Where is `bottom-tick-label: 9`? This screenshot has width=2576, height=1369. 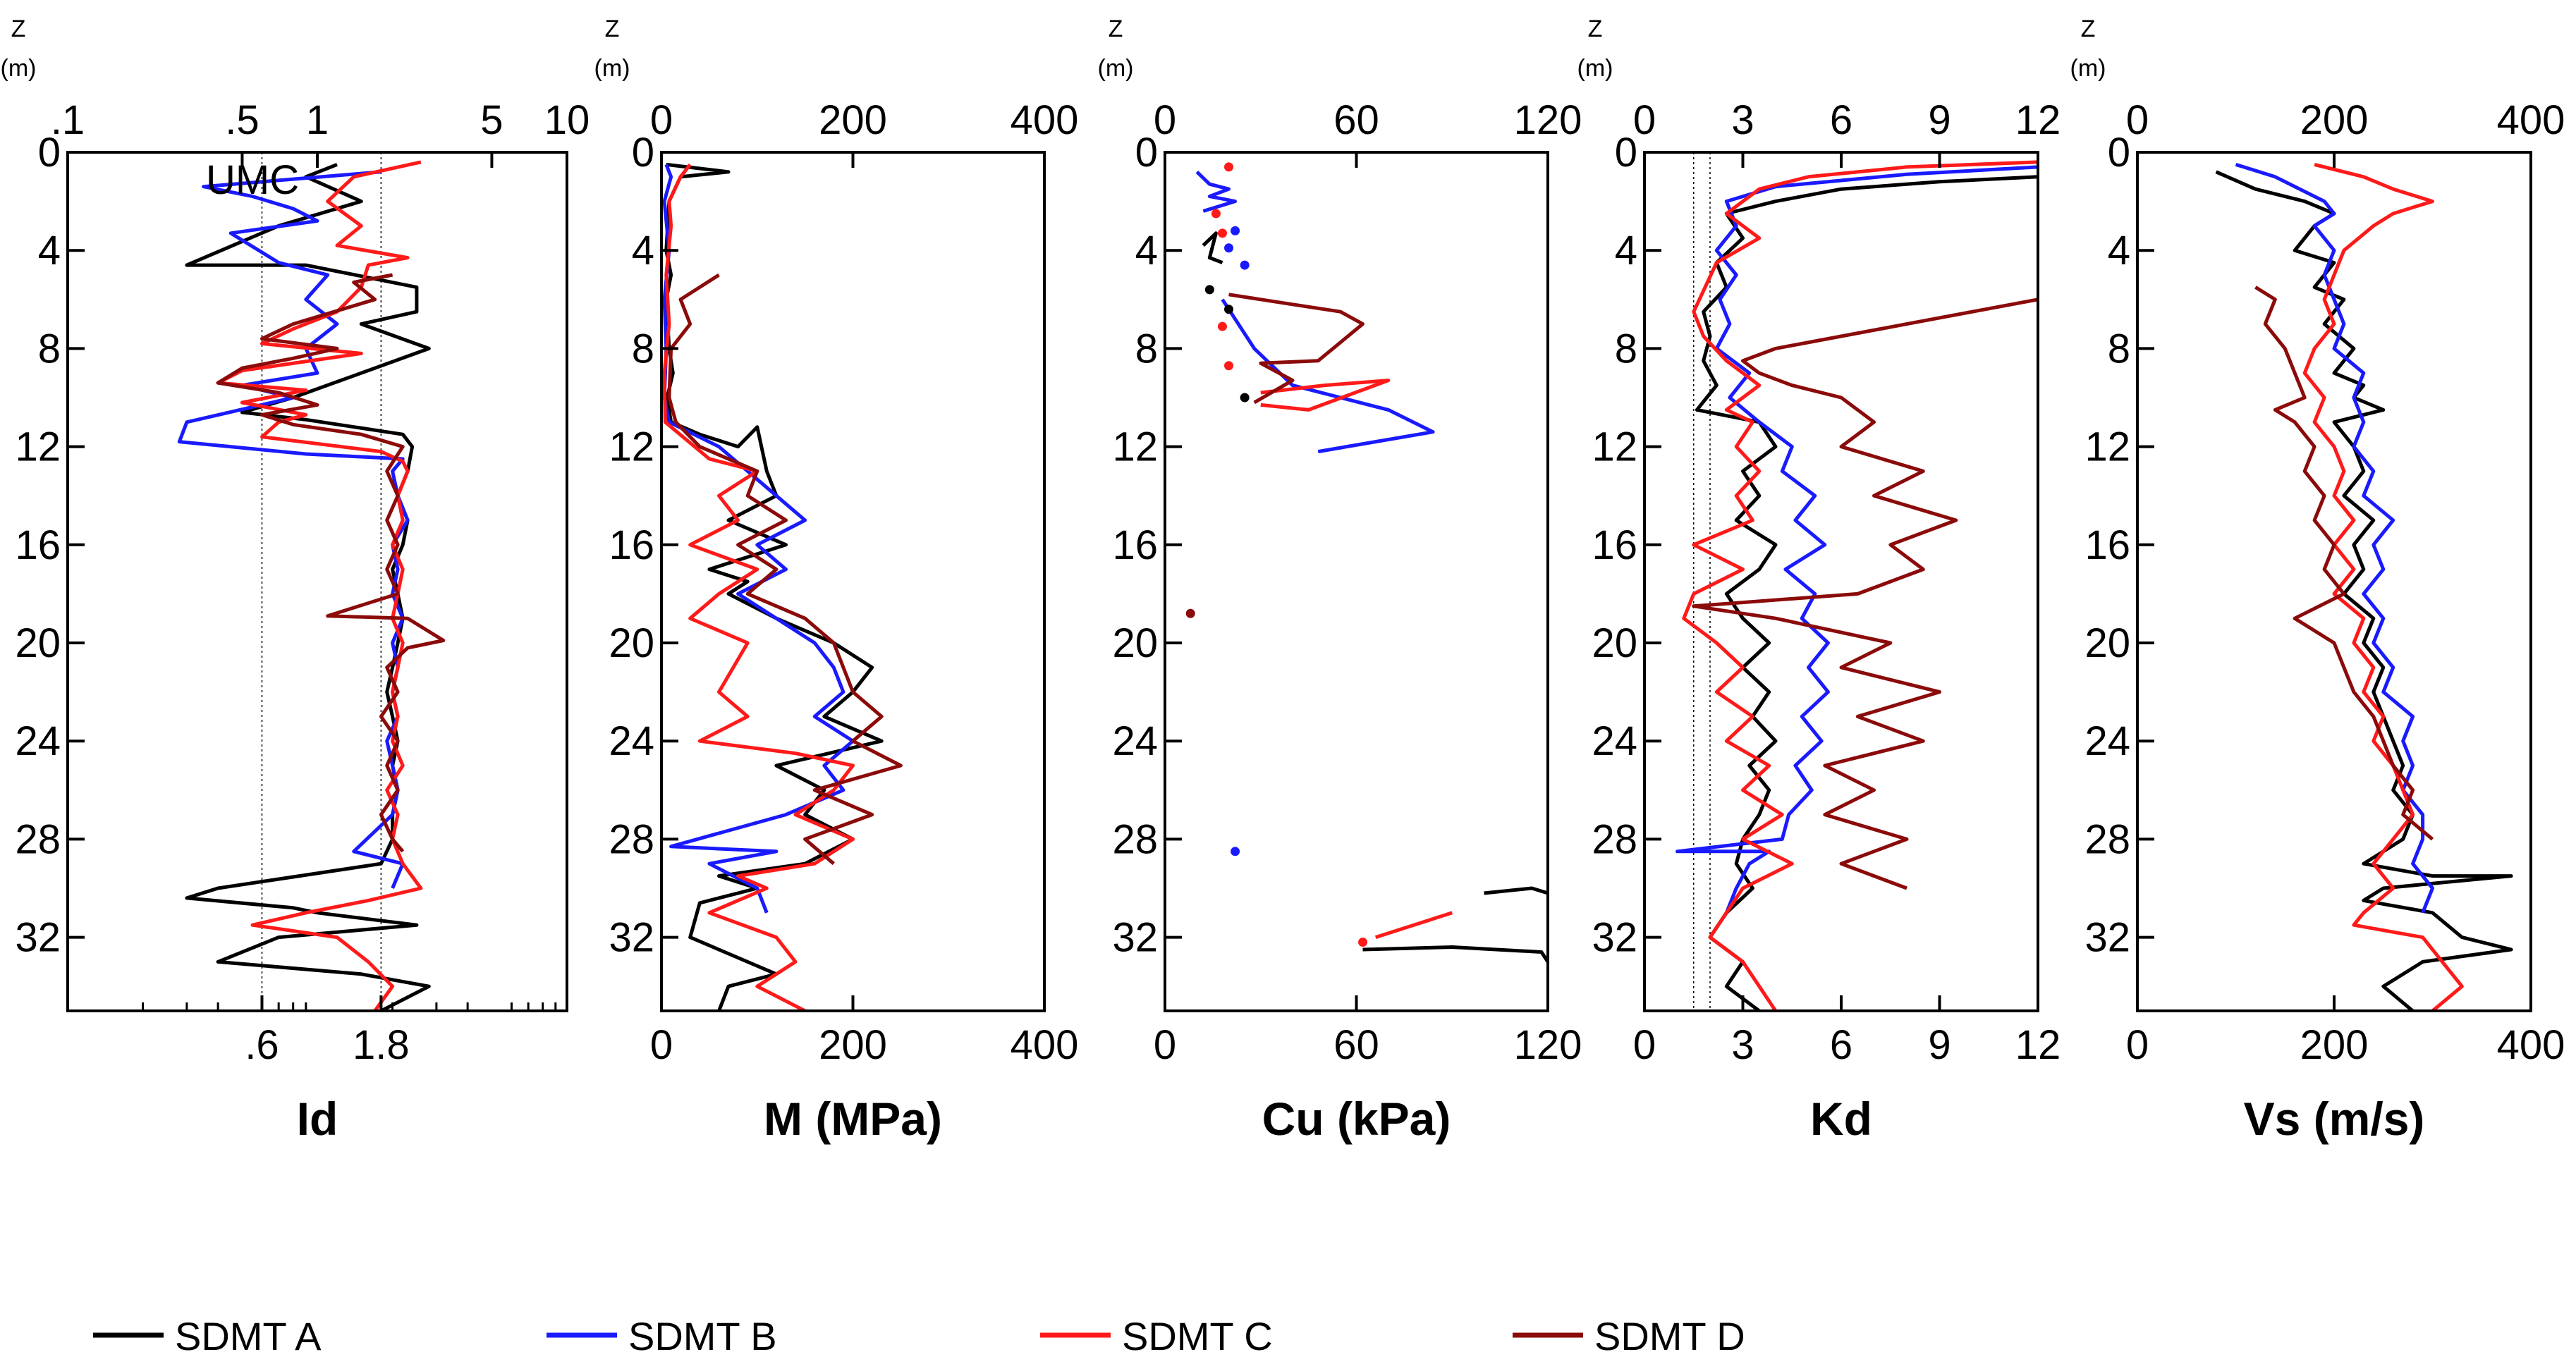
bottom-tick-label: 9 is located at coordinates (1940, 1045).